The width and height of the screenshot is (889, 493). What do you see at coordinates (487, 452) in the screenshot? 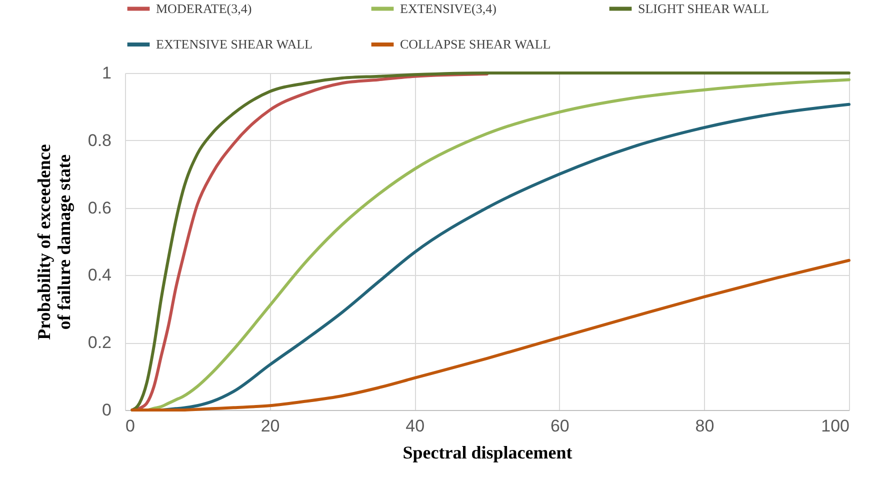
I see `x-axis-title: Spectral displacement` at bounding box center [487, 452].